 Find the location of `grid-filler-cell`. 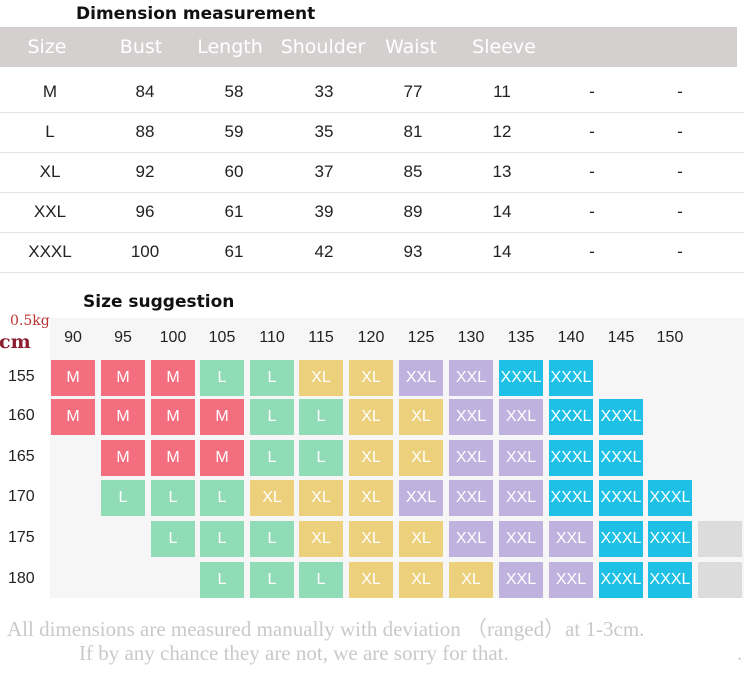

grid-filler-cell is located at coordinates (720, 580).